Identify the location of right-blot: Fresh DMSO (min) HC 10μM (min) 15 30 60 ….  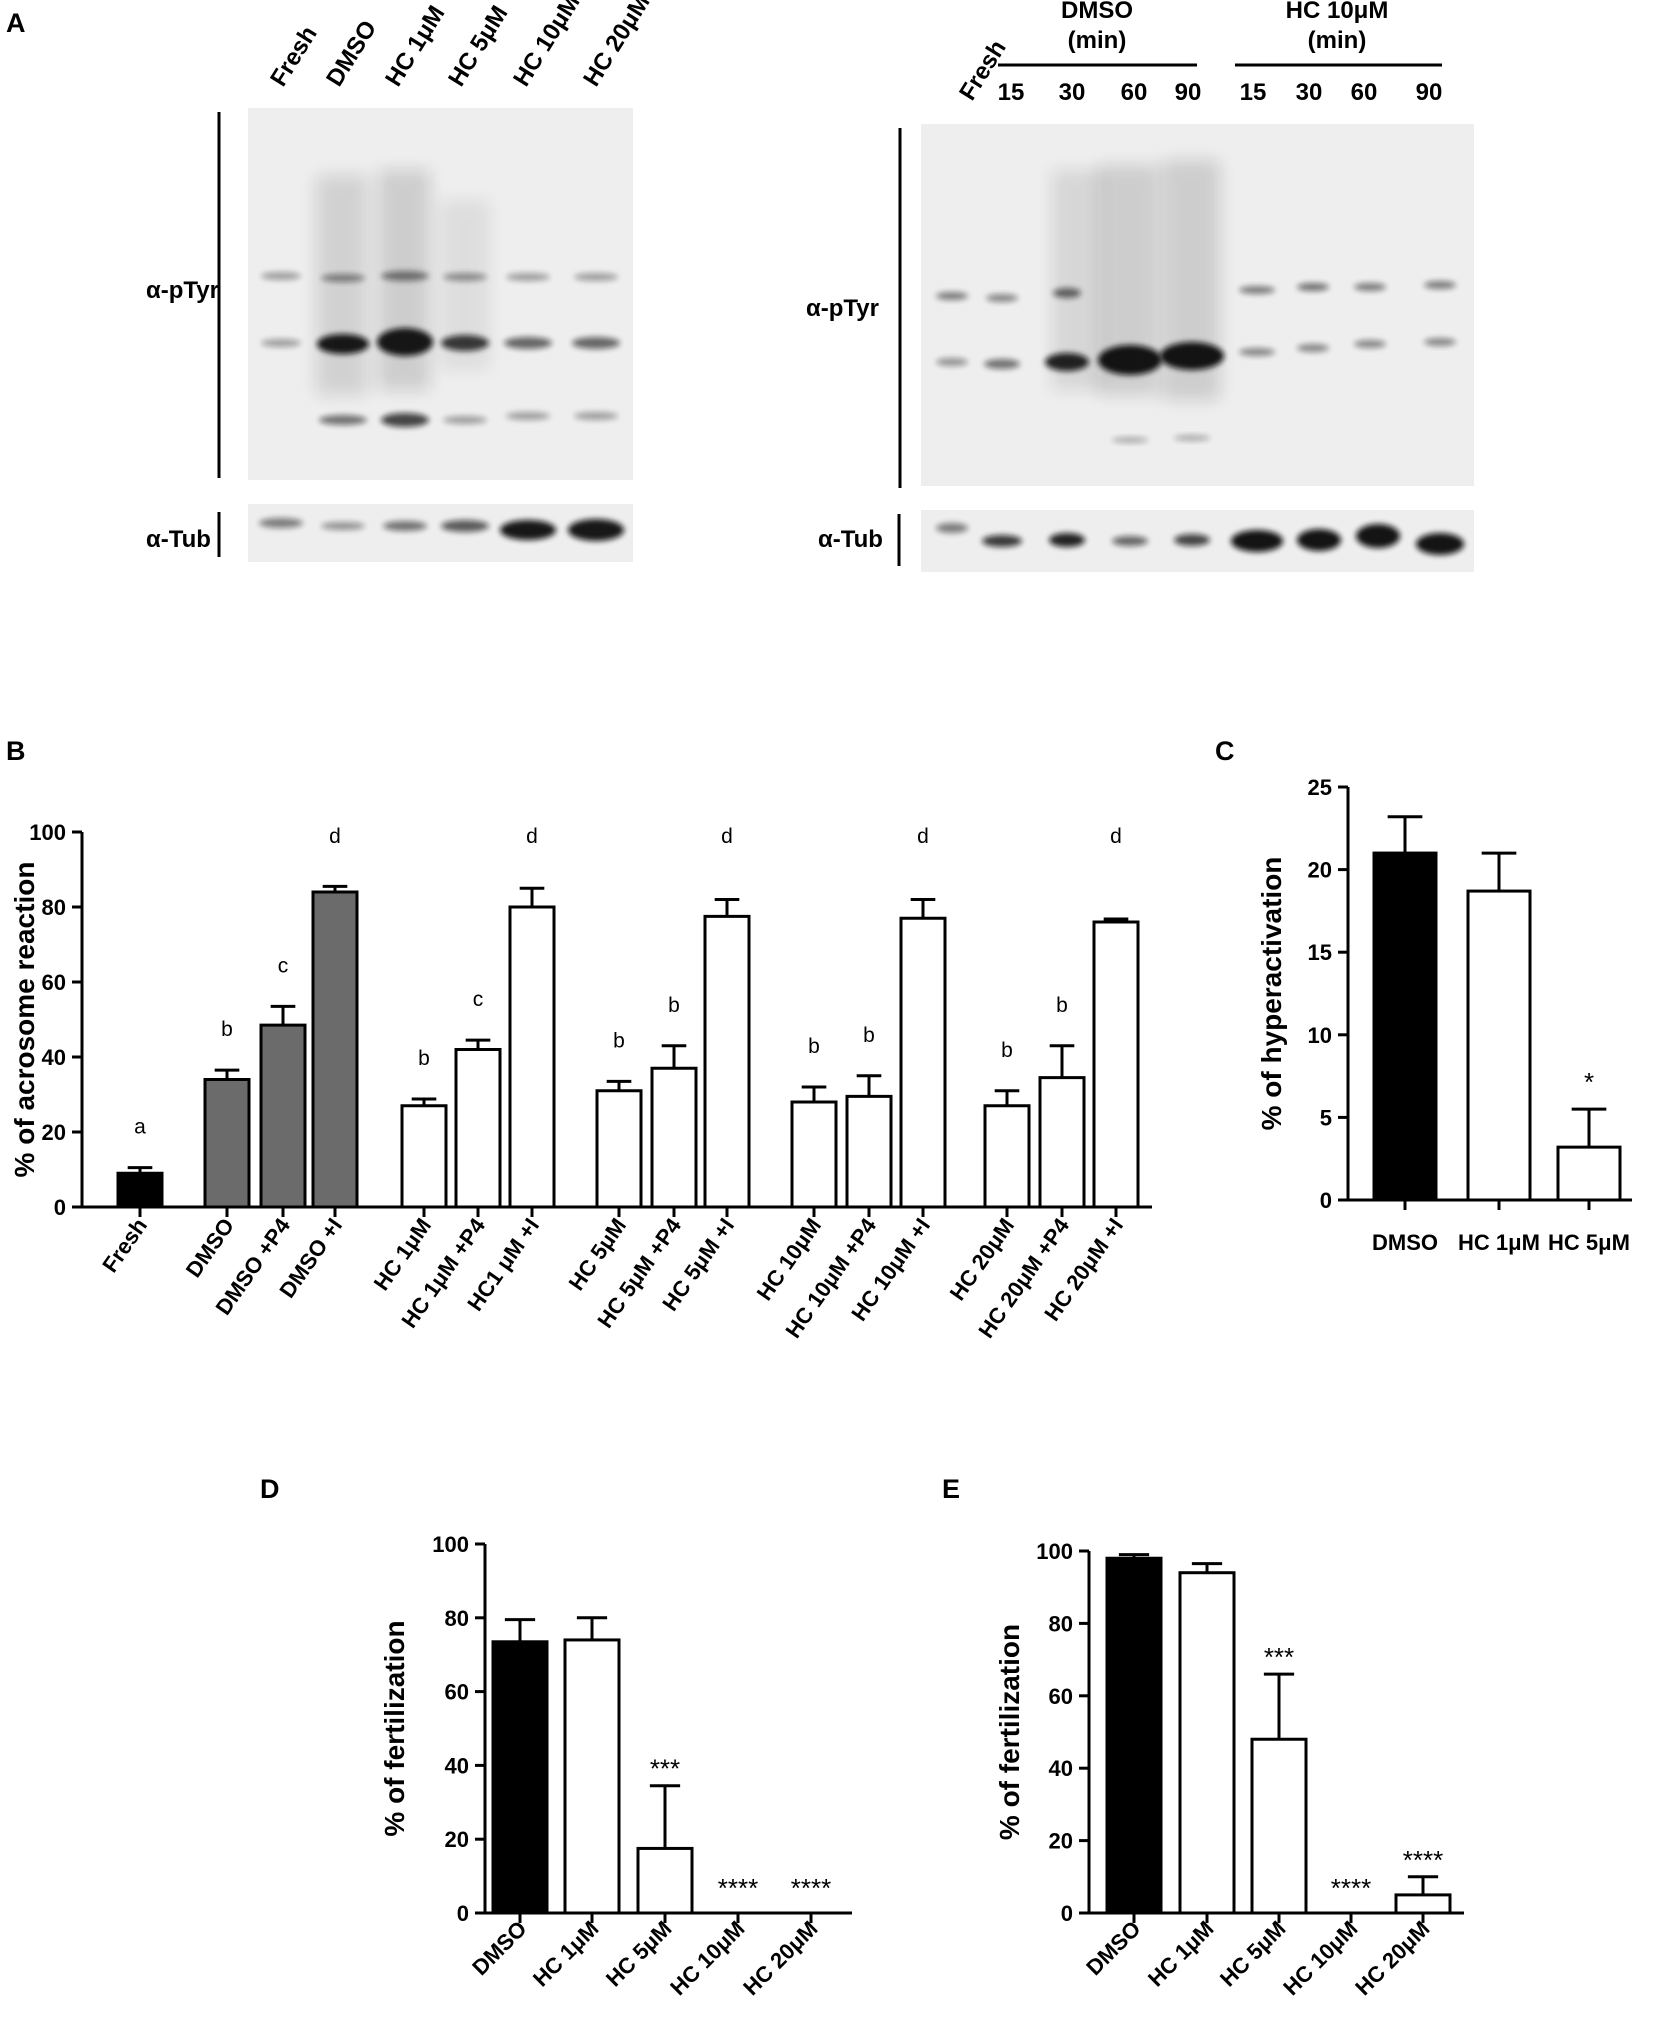
(1140, 286).